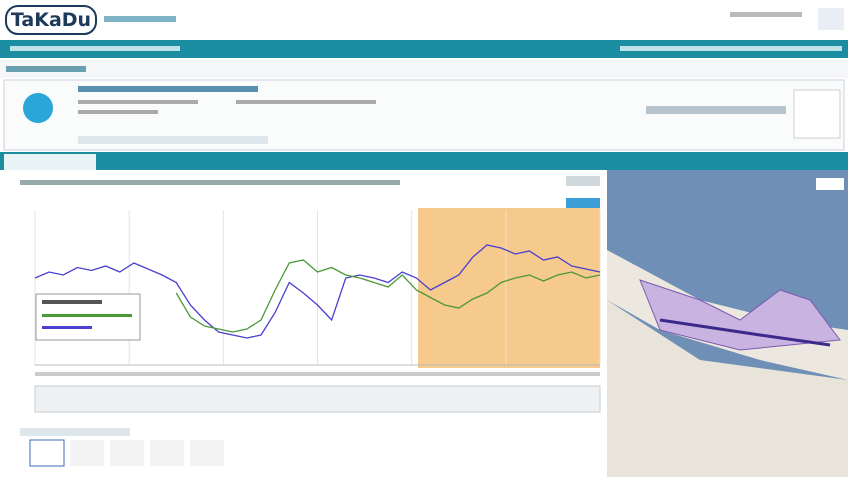  I want to click on map-control, so click(830, 184).